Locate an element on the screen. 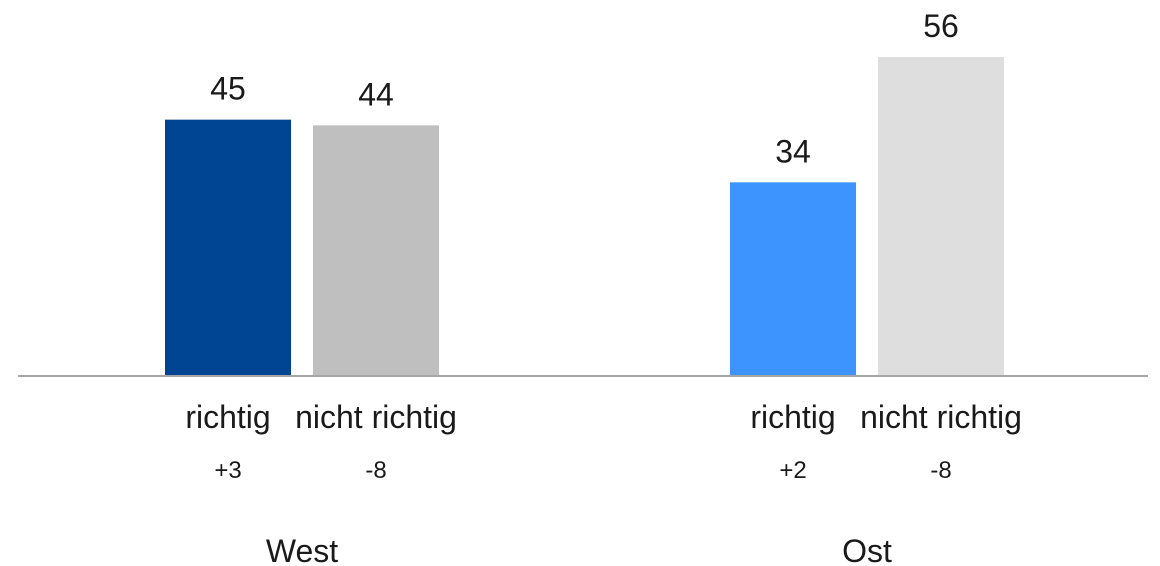 This screenshot has height=566, width=1160. bar-west-nicht-richtig is located at coordinates (376, 250).